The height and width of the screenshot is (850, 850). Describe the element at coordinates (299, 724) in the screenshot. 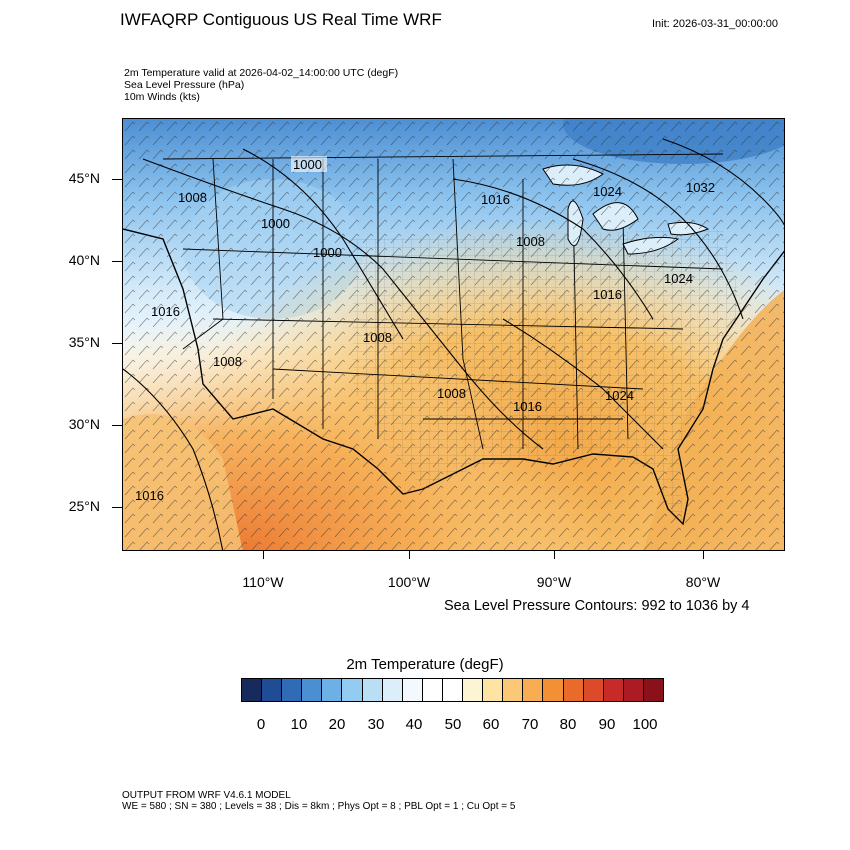

I see `colorbar-label: 10` at that location.